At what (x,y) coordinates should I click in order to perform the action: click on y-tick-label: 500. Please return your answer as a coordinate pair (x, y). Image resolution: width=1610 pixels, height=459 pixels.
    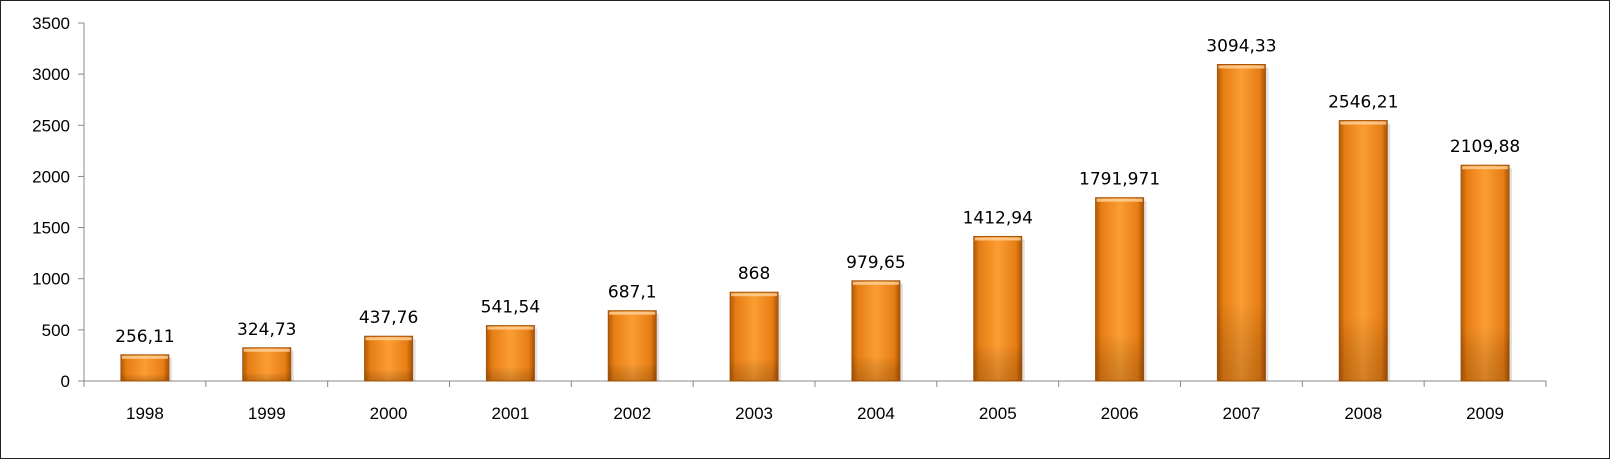
    Looking at the image, I should click on (56, 330).